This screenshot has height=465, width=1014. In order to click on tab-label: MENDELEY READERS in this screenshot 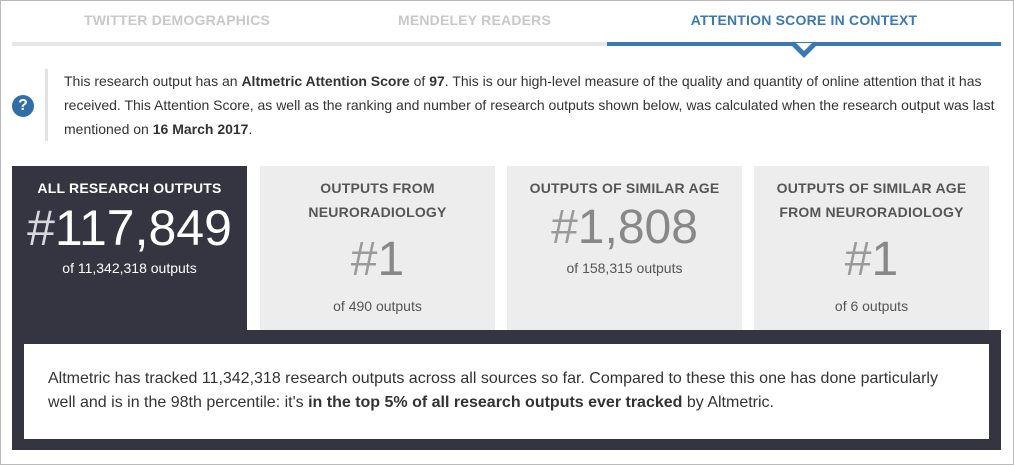, I will do `click(474, 20)`.